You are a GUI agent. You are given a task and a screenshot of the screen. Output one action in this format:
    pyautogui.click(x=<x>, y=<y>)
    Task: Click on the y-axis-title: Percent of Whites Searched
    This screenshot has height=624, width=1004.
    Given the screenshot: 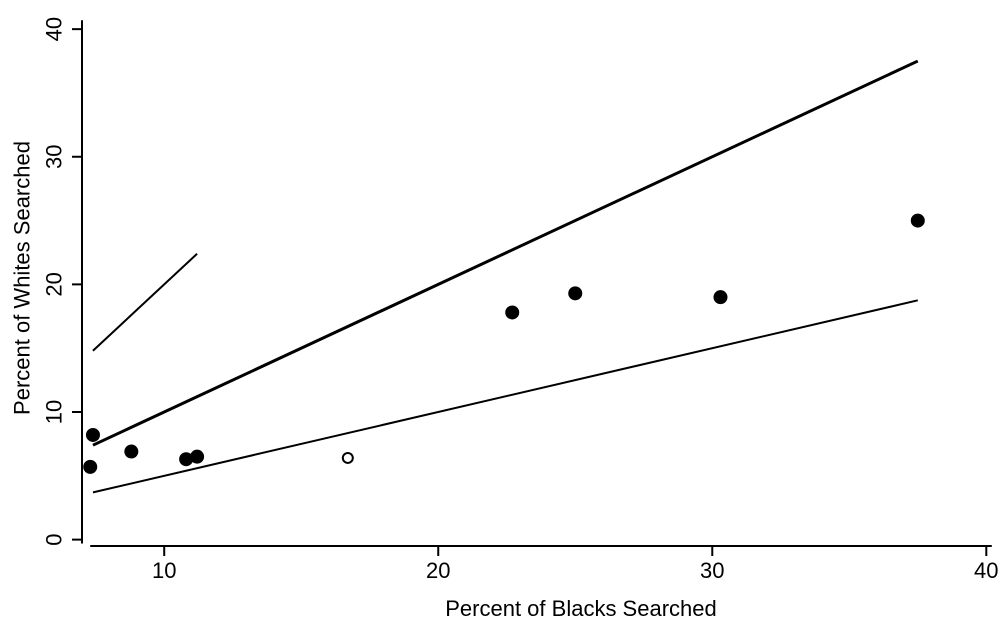 What is the action you would take?
    pyautogui.click(x=22, y=278)
    